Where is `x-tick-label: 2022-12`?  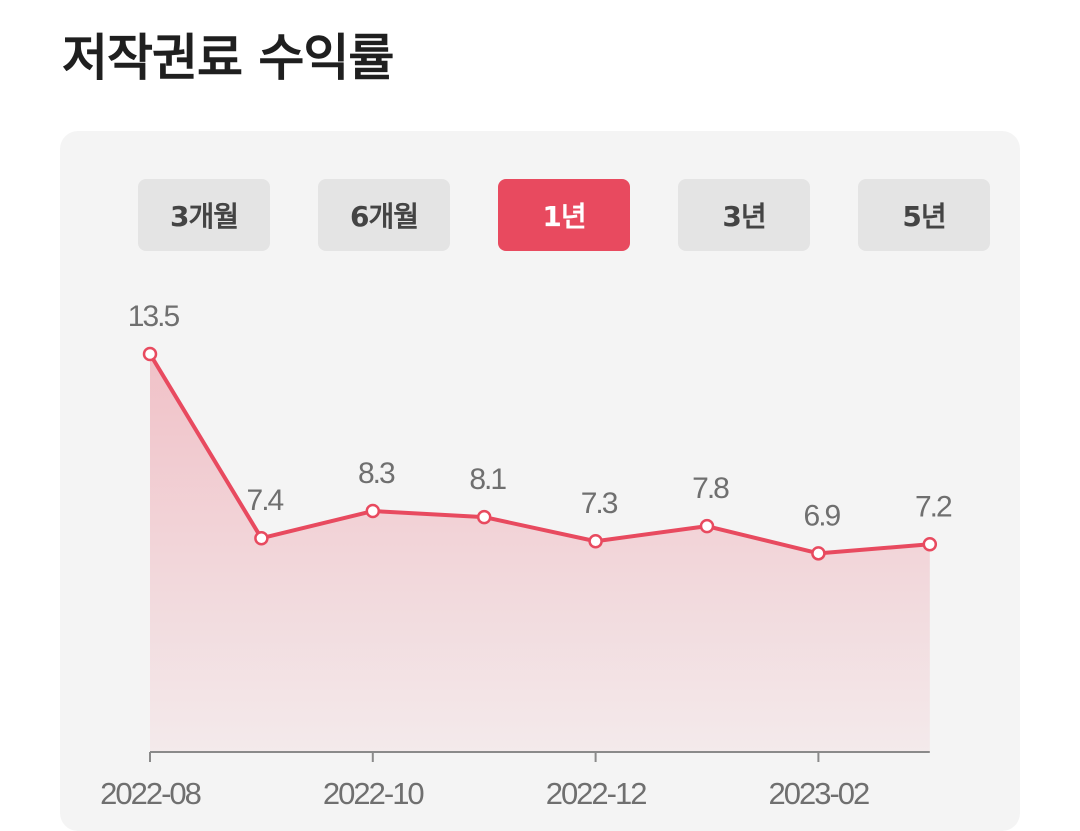
x-tick-label: 2022-12 is located at coordinates (596, 793).